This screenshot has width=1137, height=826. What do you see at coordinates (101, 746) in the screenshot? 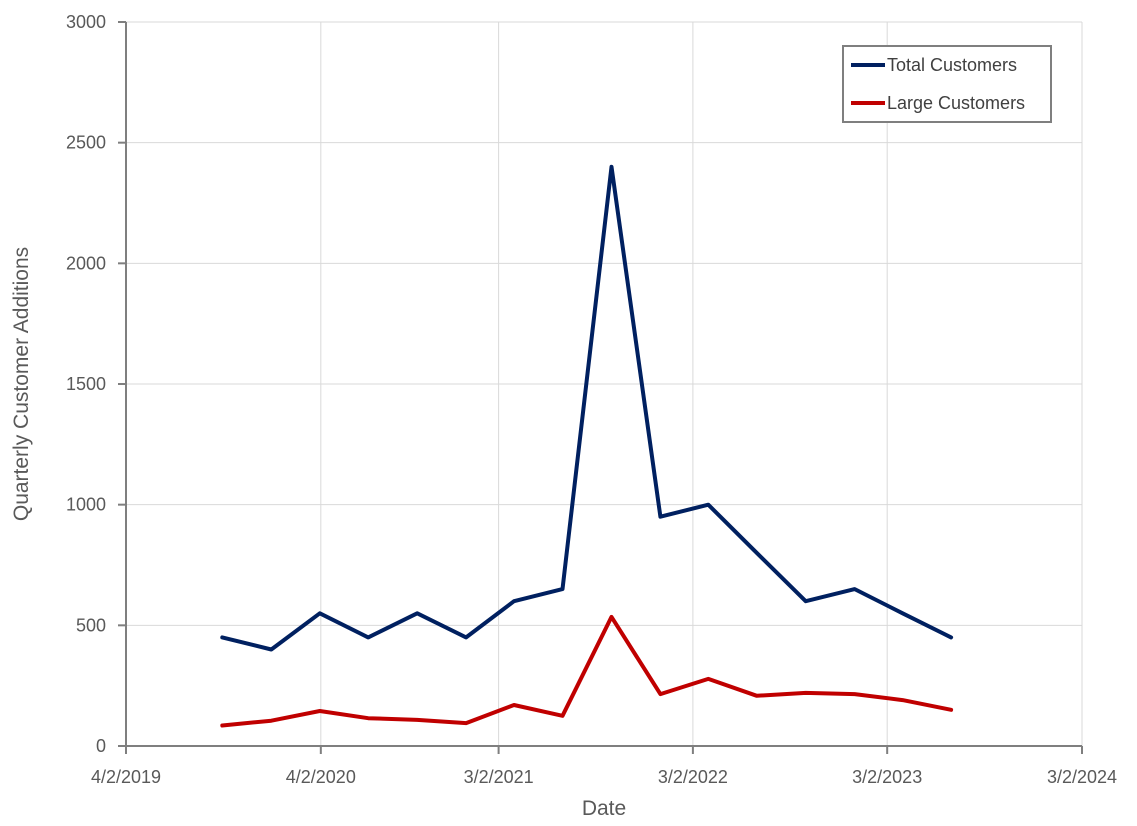
I see `y-tick-label: 0` at bounding box center [101, 746].